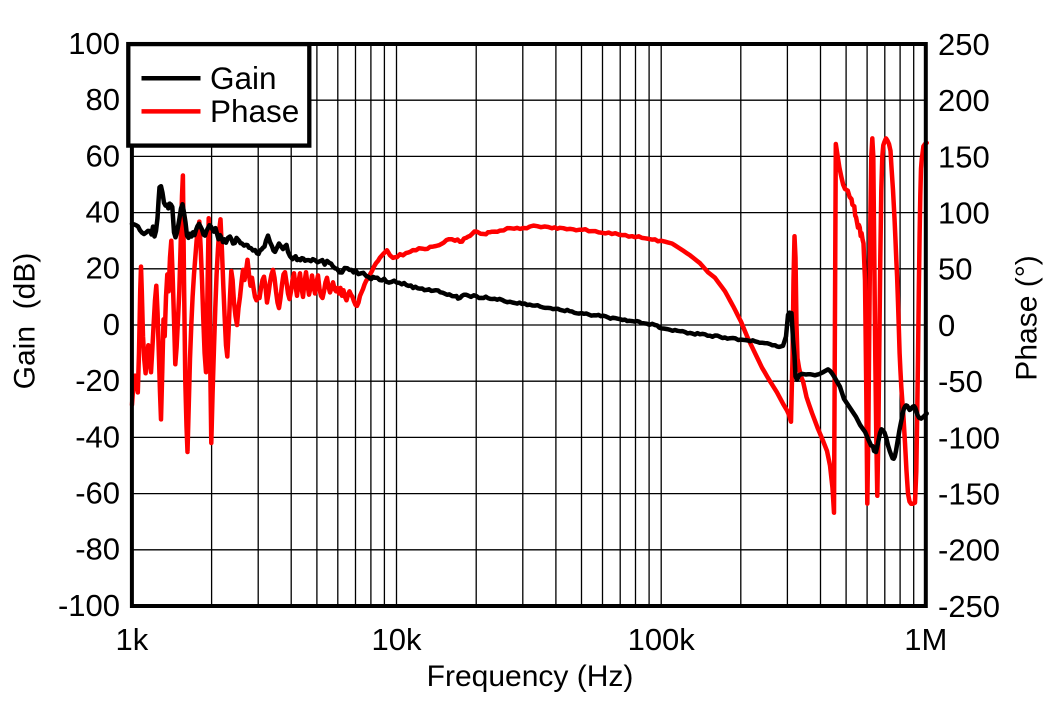 This screenshot has height=701, width=1056. Describe the element at coordinates (964, 44) in the screenshot. I see `svg-text: 250` at that location.